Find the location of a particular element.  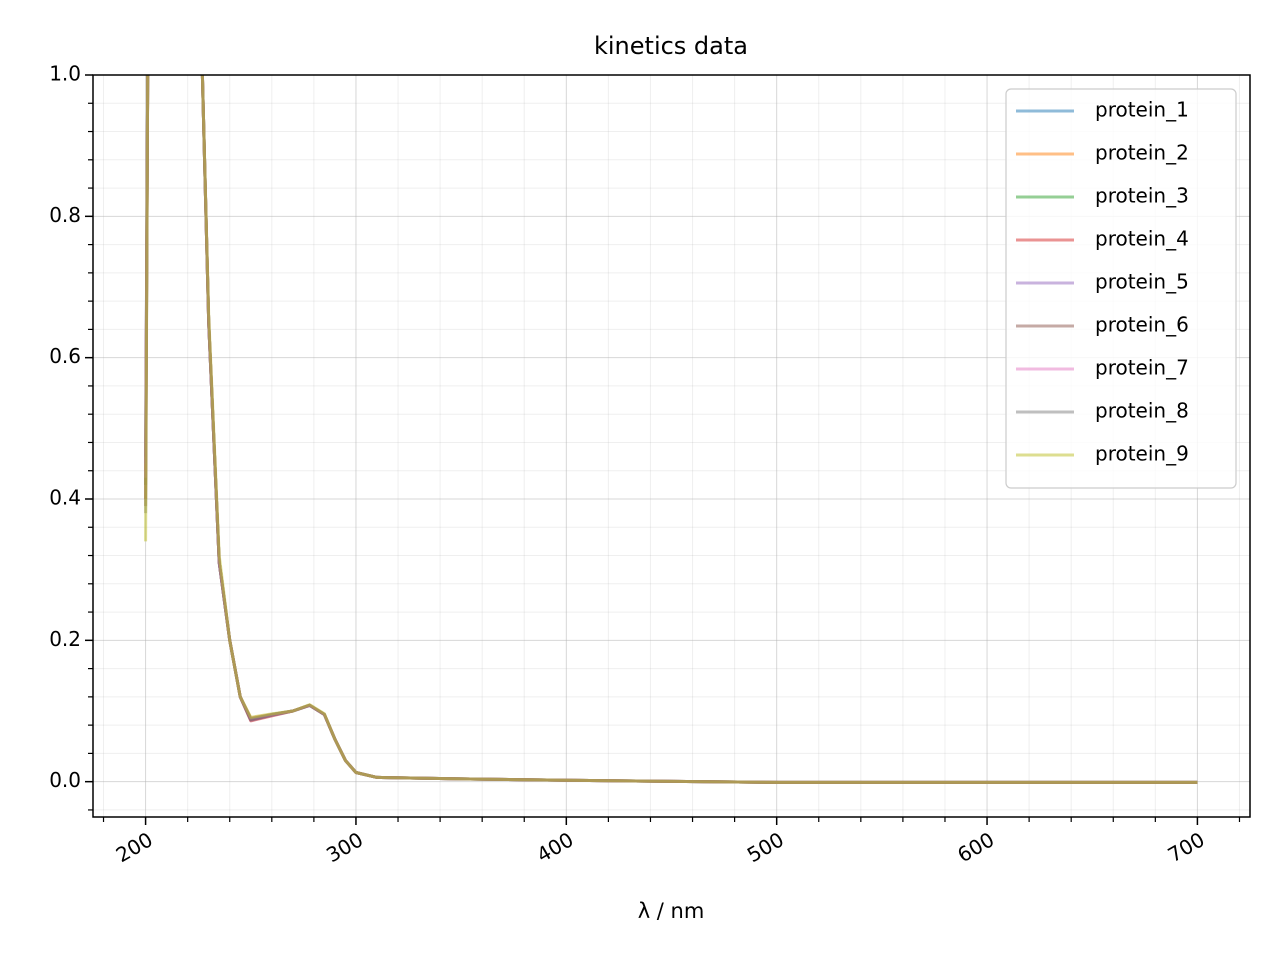

legend-label: protein_1 is located at coordinates (1142, 110).